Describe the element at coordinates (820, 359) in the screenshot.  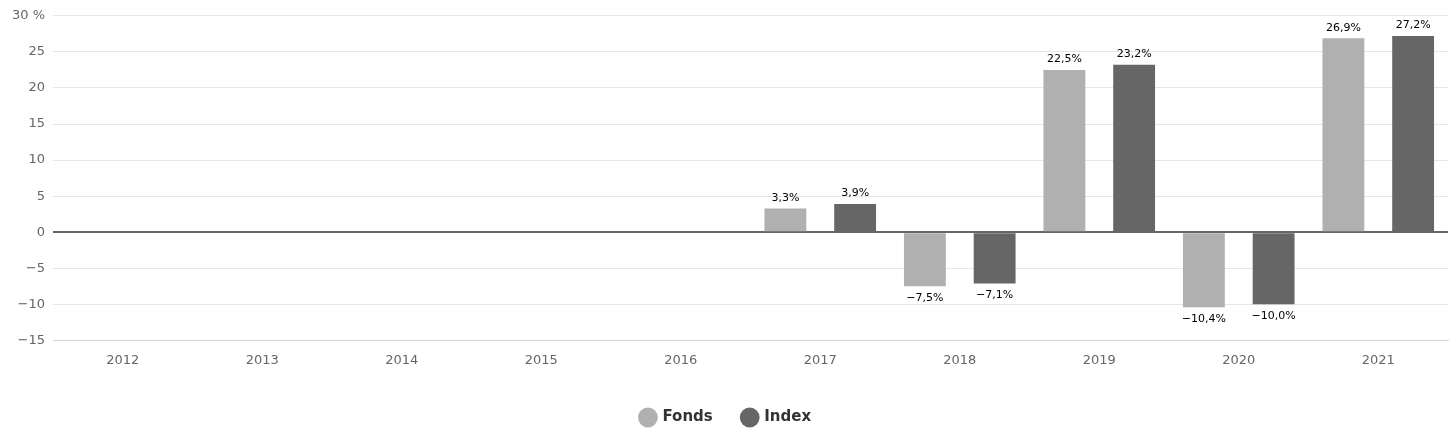
I see `x-tick-label: 2017` at that location.